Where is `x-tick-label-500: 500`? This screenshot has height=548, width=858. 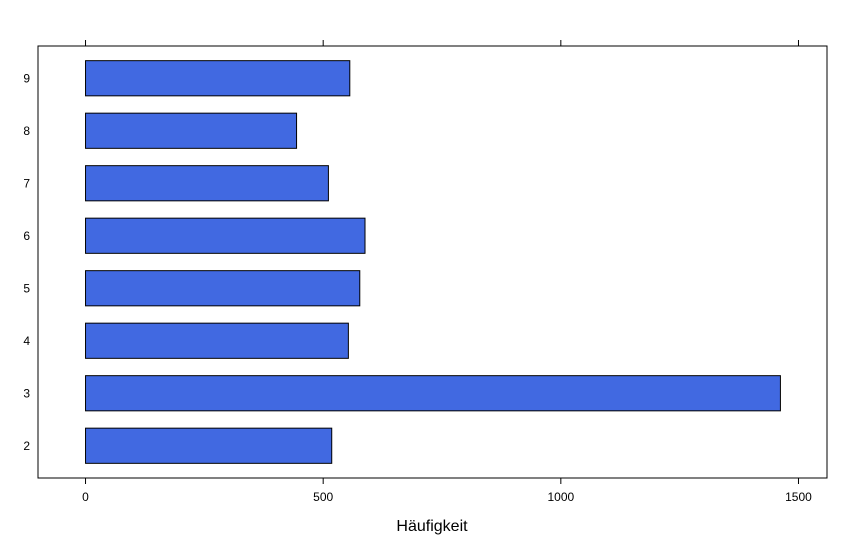 x-tick-label-500: 500 is located at coordinates (323, 497).